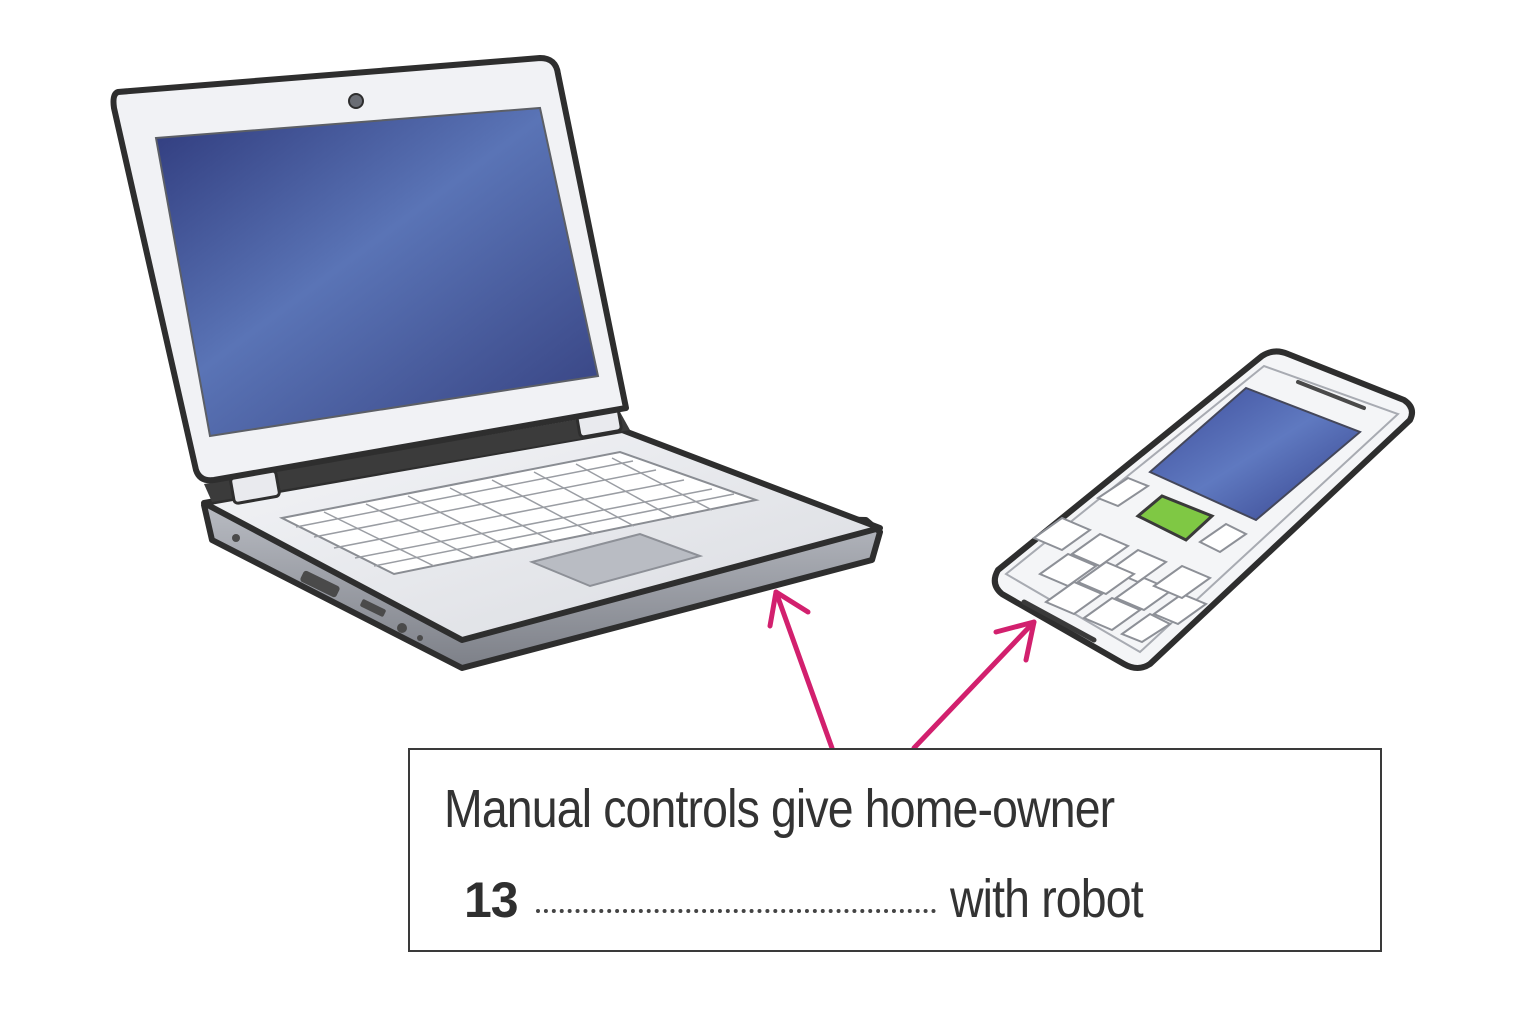 This screenshot has height=1024, width=1536. I want to click on phone-keypad, so click(1122, 580).